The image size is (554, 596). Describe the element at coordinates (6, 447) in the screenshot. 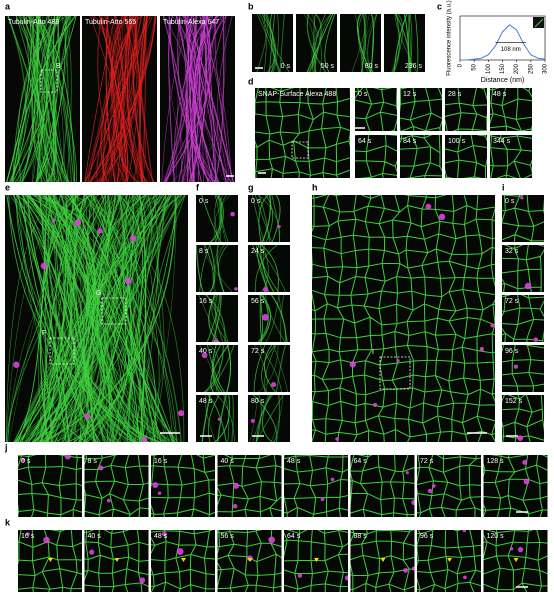

I see `panel-label: j` at that location.